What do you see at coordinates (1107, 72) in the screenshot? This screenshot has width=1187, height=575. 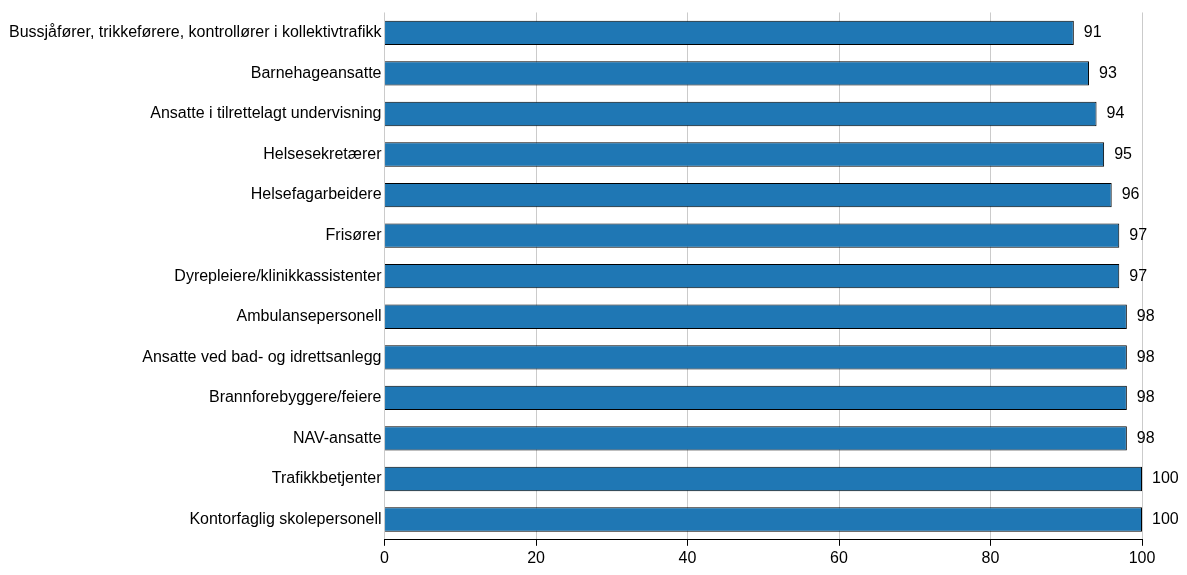 I see `data-label: 93` at bounding box center [1107, 72].